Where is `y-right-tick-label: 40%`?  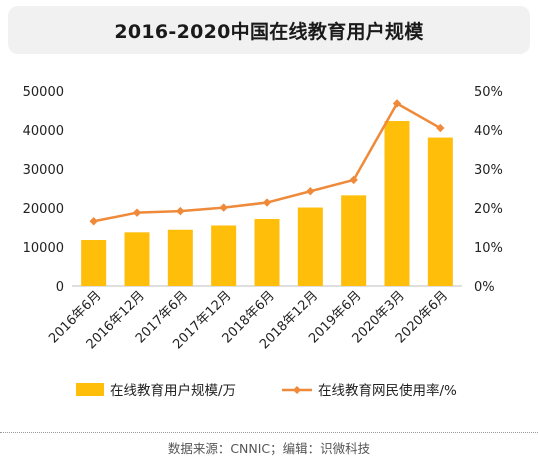 y-right-tick-label: 40% is located at coordinates (488, 131).